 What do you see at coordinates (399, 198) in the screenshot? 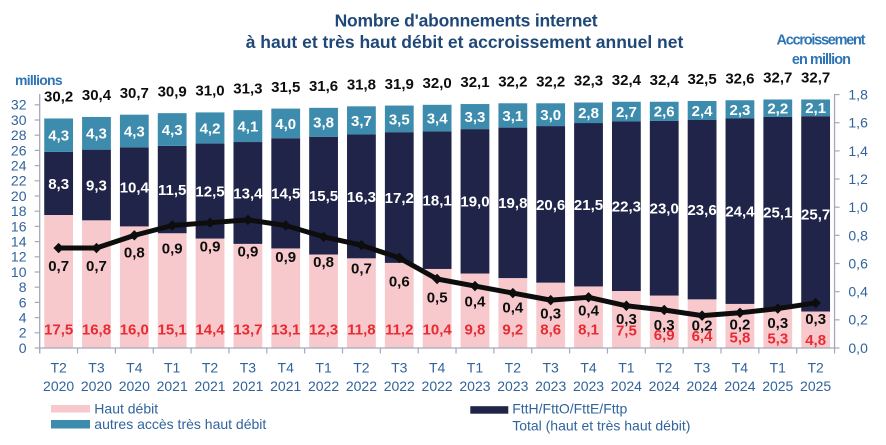
I see `svg-text: 17,2` at bounding box center [399, 198].